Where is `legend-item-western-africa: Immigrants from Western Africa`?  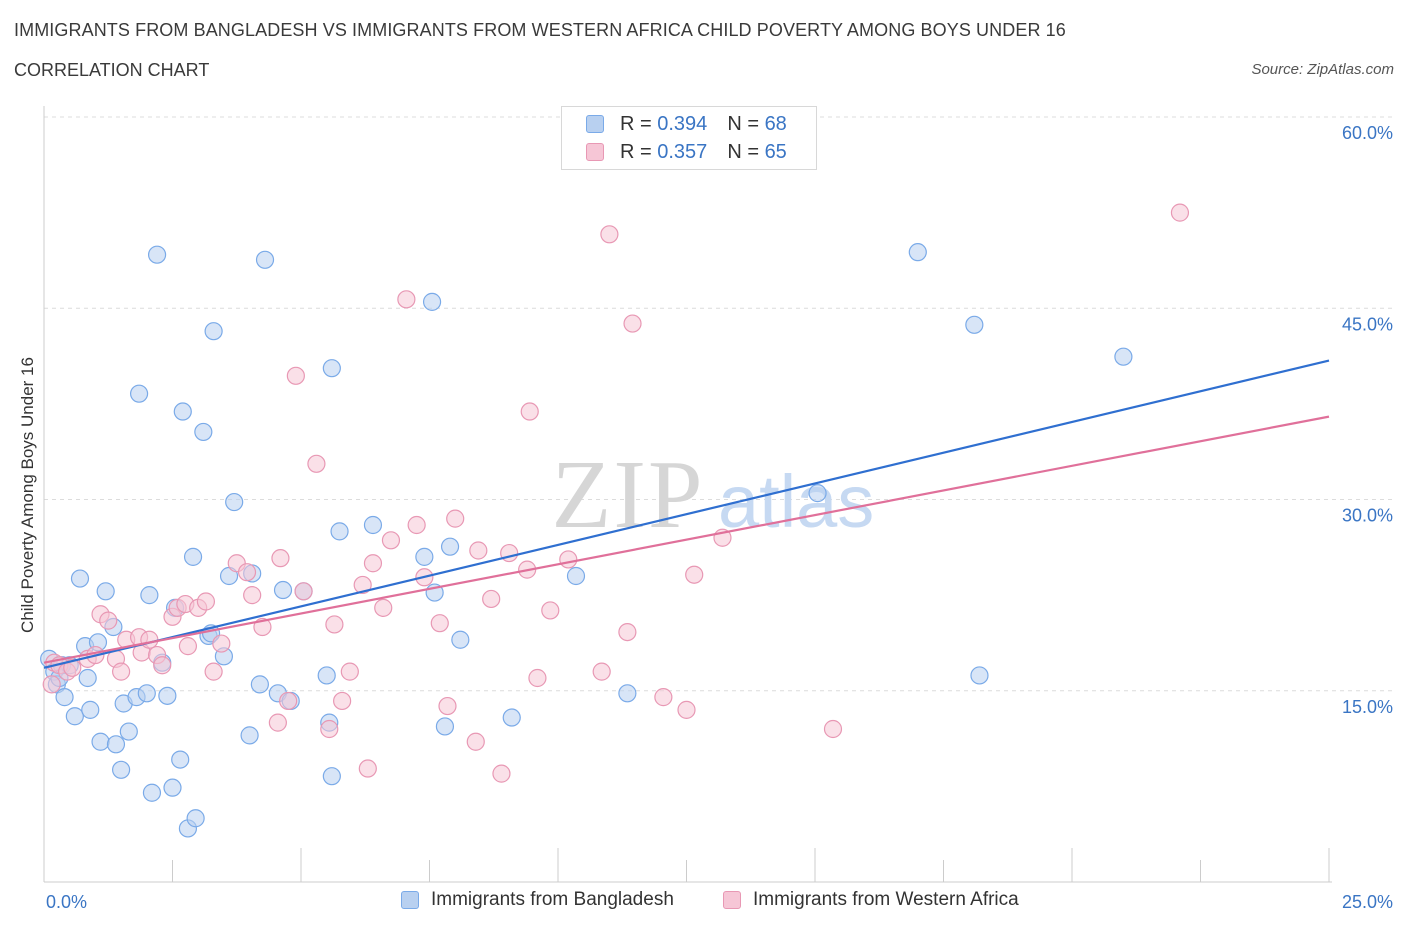
legend-item-western-africa: Immigrants from Western Africa is located at coordinates (871, 900).